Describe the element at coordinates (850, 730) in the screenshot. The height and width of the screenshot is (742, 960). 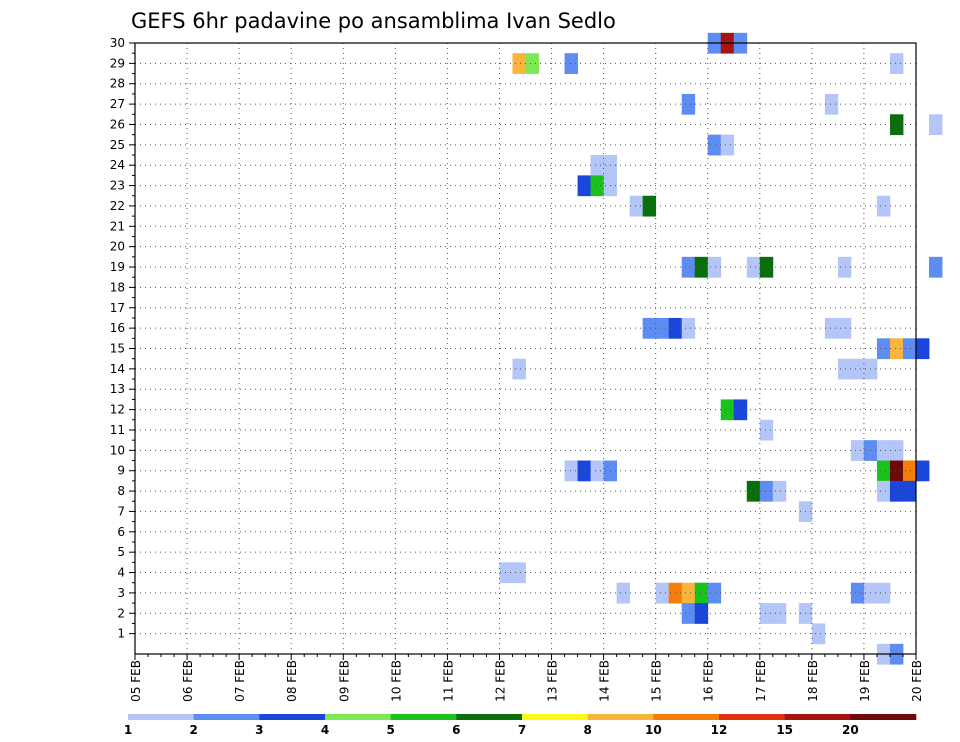
I see `colorbar-label: 20` at that location.